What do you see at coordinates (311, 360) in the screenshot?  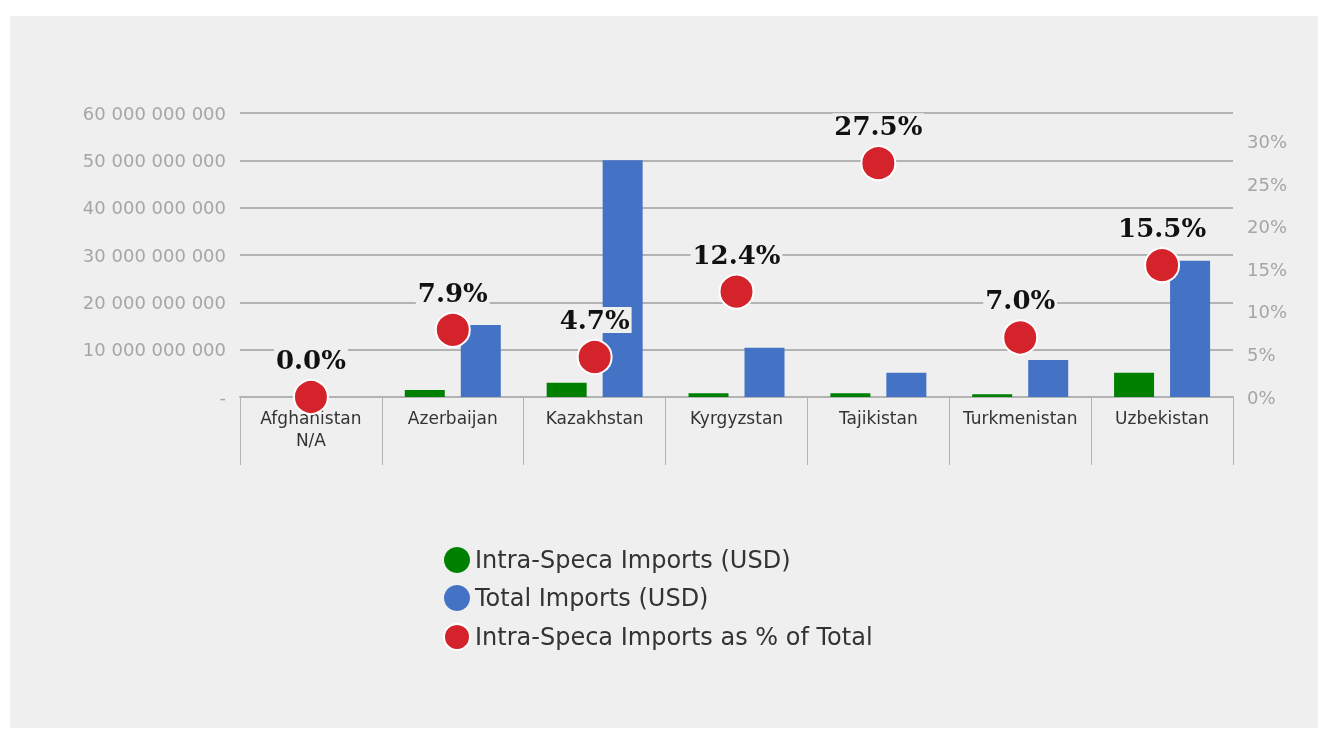 I see `data-label: 0.0%` at bounding box center [311, 360].